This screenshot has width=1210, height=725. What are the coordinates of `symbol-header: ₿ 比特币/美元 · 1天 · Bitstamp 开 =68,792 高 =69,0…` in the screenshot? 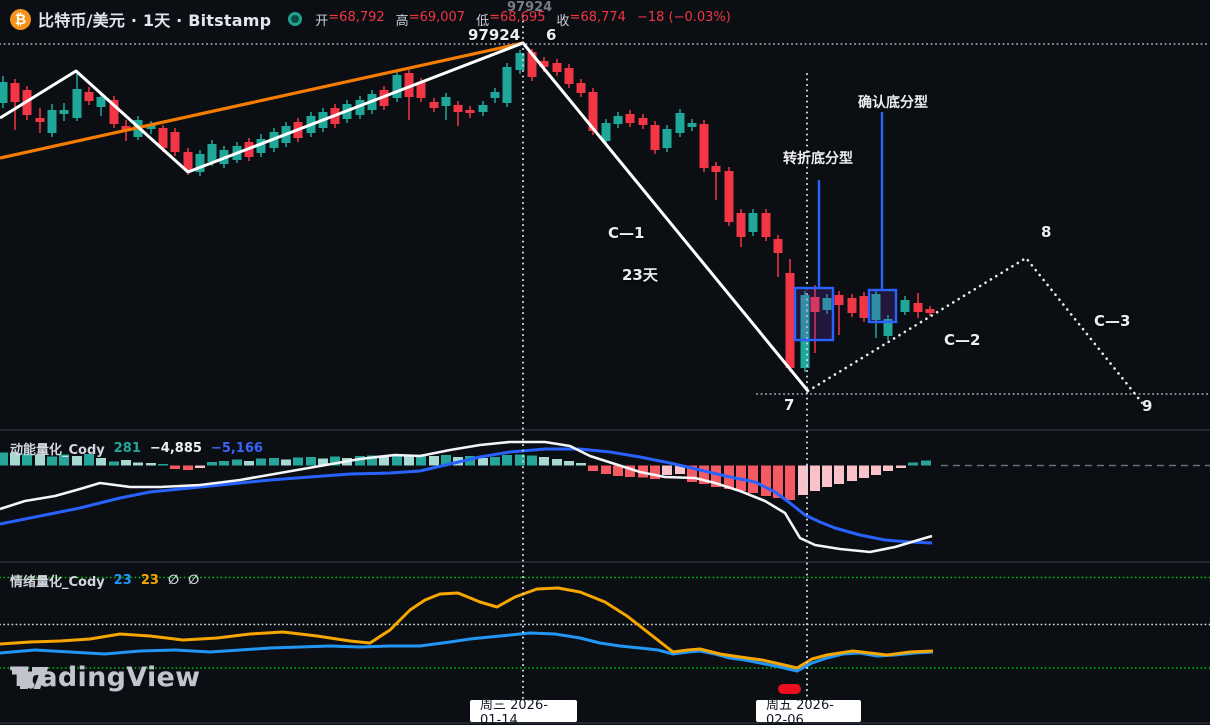 It's located at (370, 19).